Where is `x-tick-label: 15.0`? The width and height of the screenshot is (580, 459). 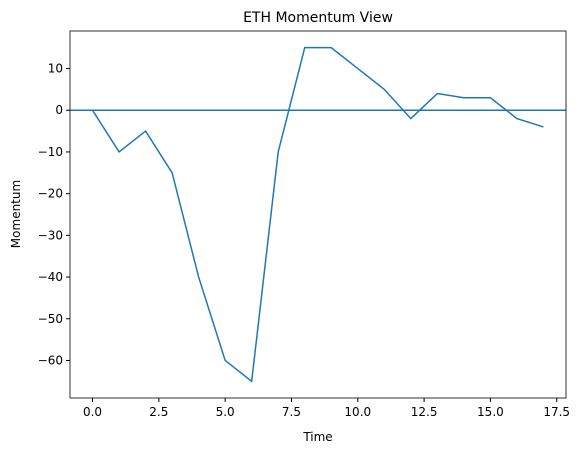
x-tick-label: 15.0 is located at coordinates (490, 412).